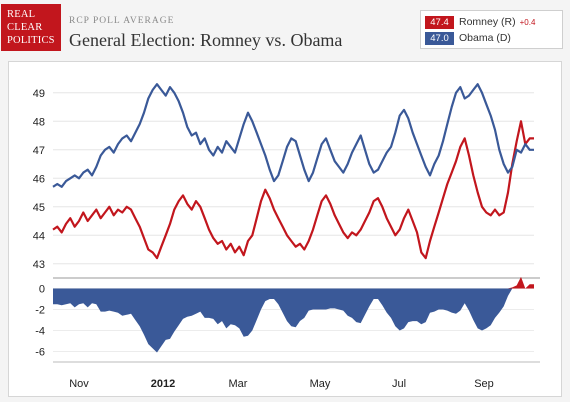 The image size is (570, 402). I want to click on chart-title: General Election: Romney vs. Obama, so click(206, 40).